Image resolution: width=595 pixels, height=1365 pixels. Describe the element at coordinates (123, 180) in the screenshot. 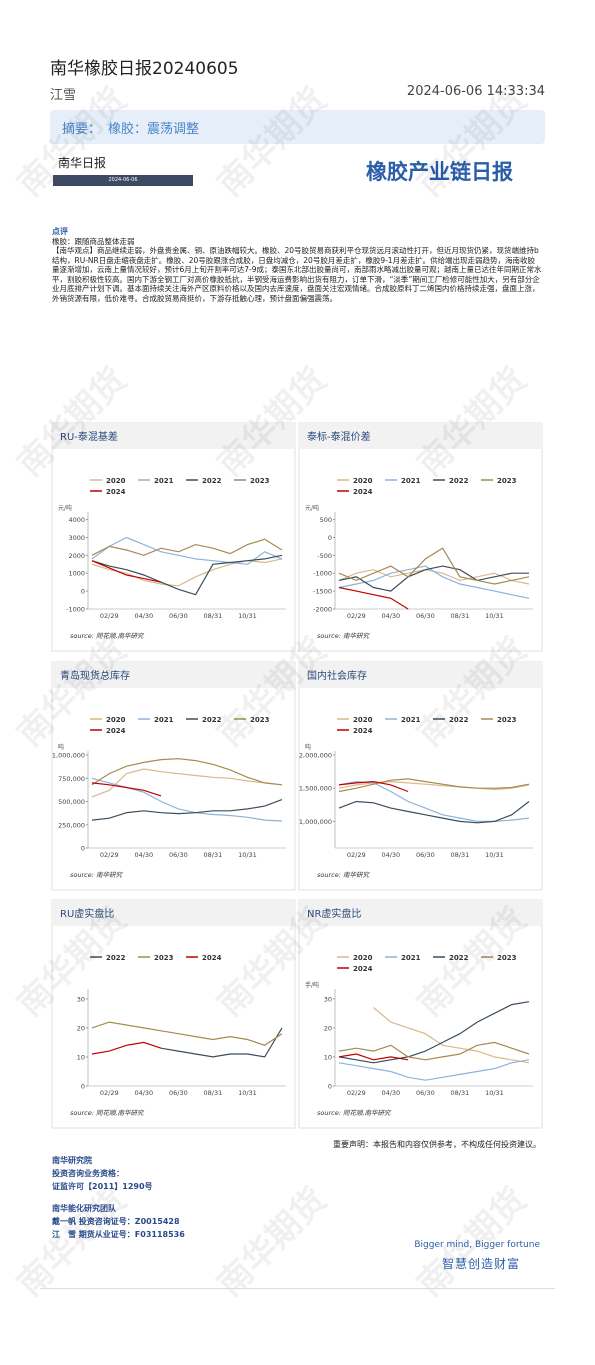

I see `banner-date: 2024-06-06` at that location.